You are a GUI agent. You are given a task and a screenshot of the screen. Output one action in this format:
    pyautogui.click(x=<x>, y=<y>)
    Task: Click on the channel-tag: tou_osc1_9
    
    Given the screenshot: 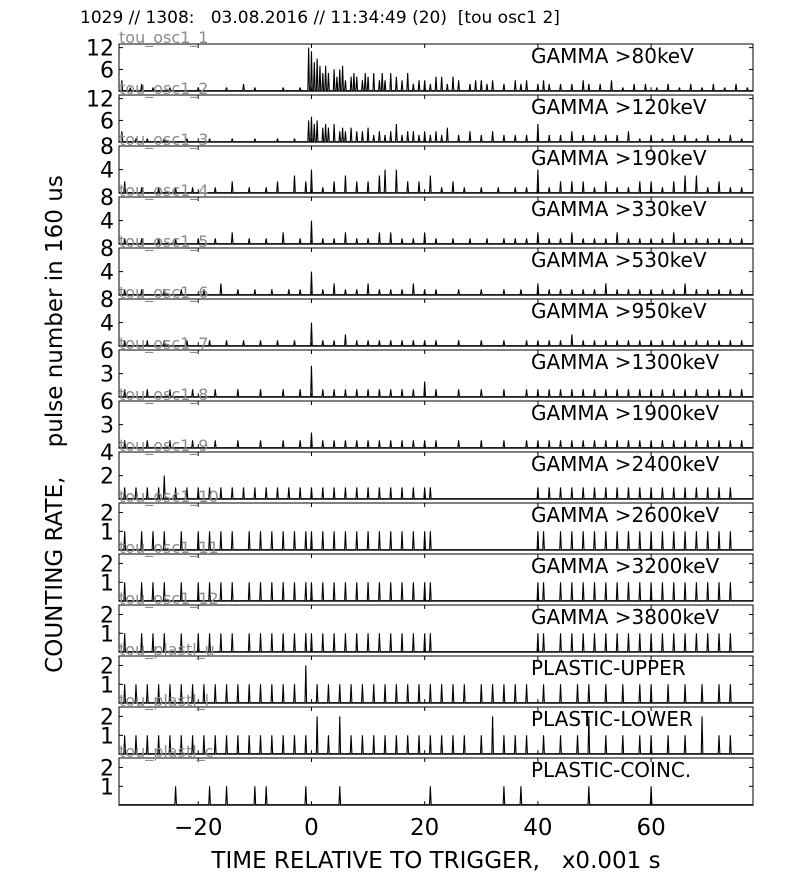 What is the action you would take?
    pyautogui.click(x=163, y=446)
    